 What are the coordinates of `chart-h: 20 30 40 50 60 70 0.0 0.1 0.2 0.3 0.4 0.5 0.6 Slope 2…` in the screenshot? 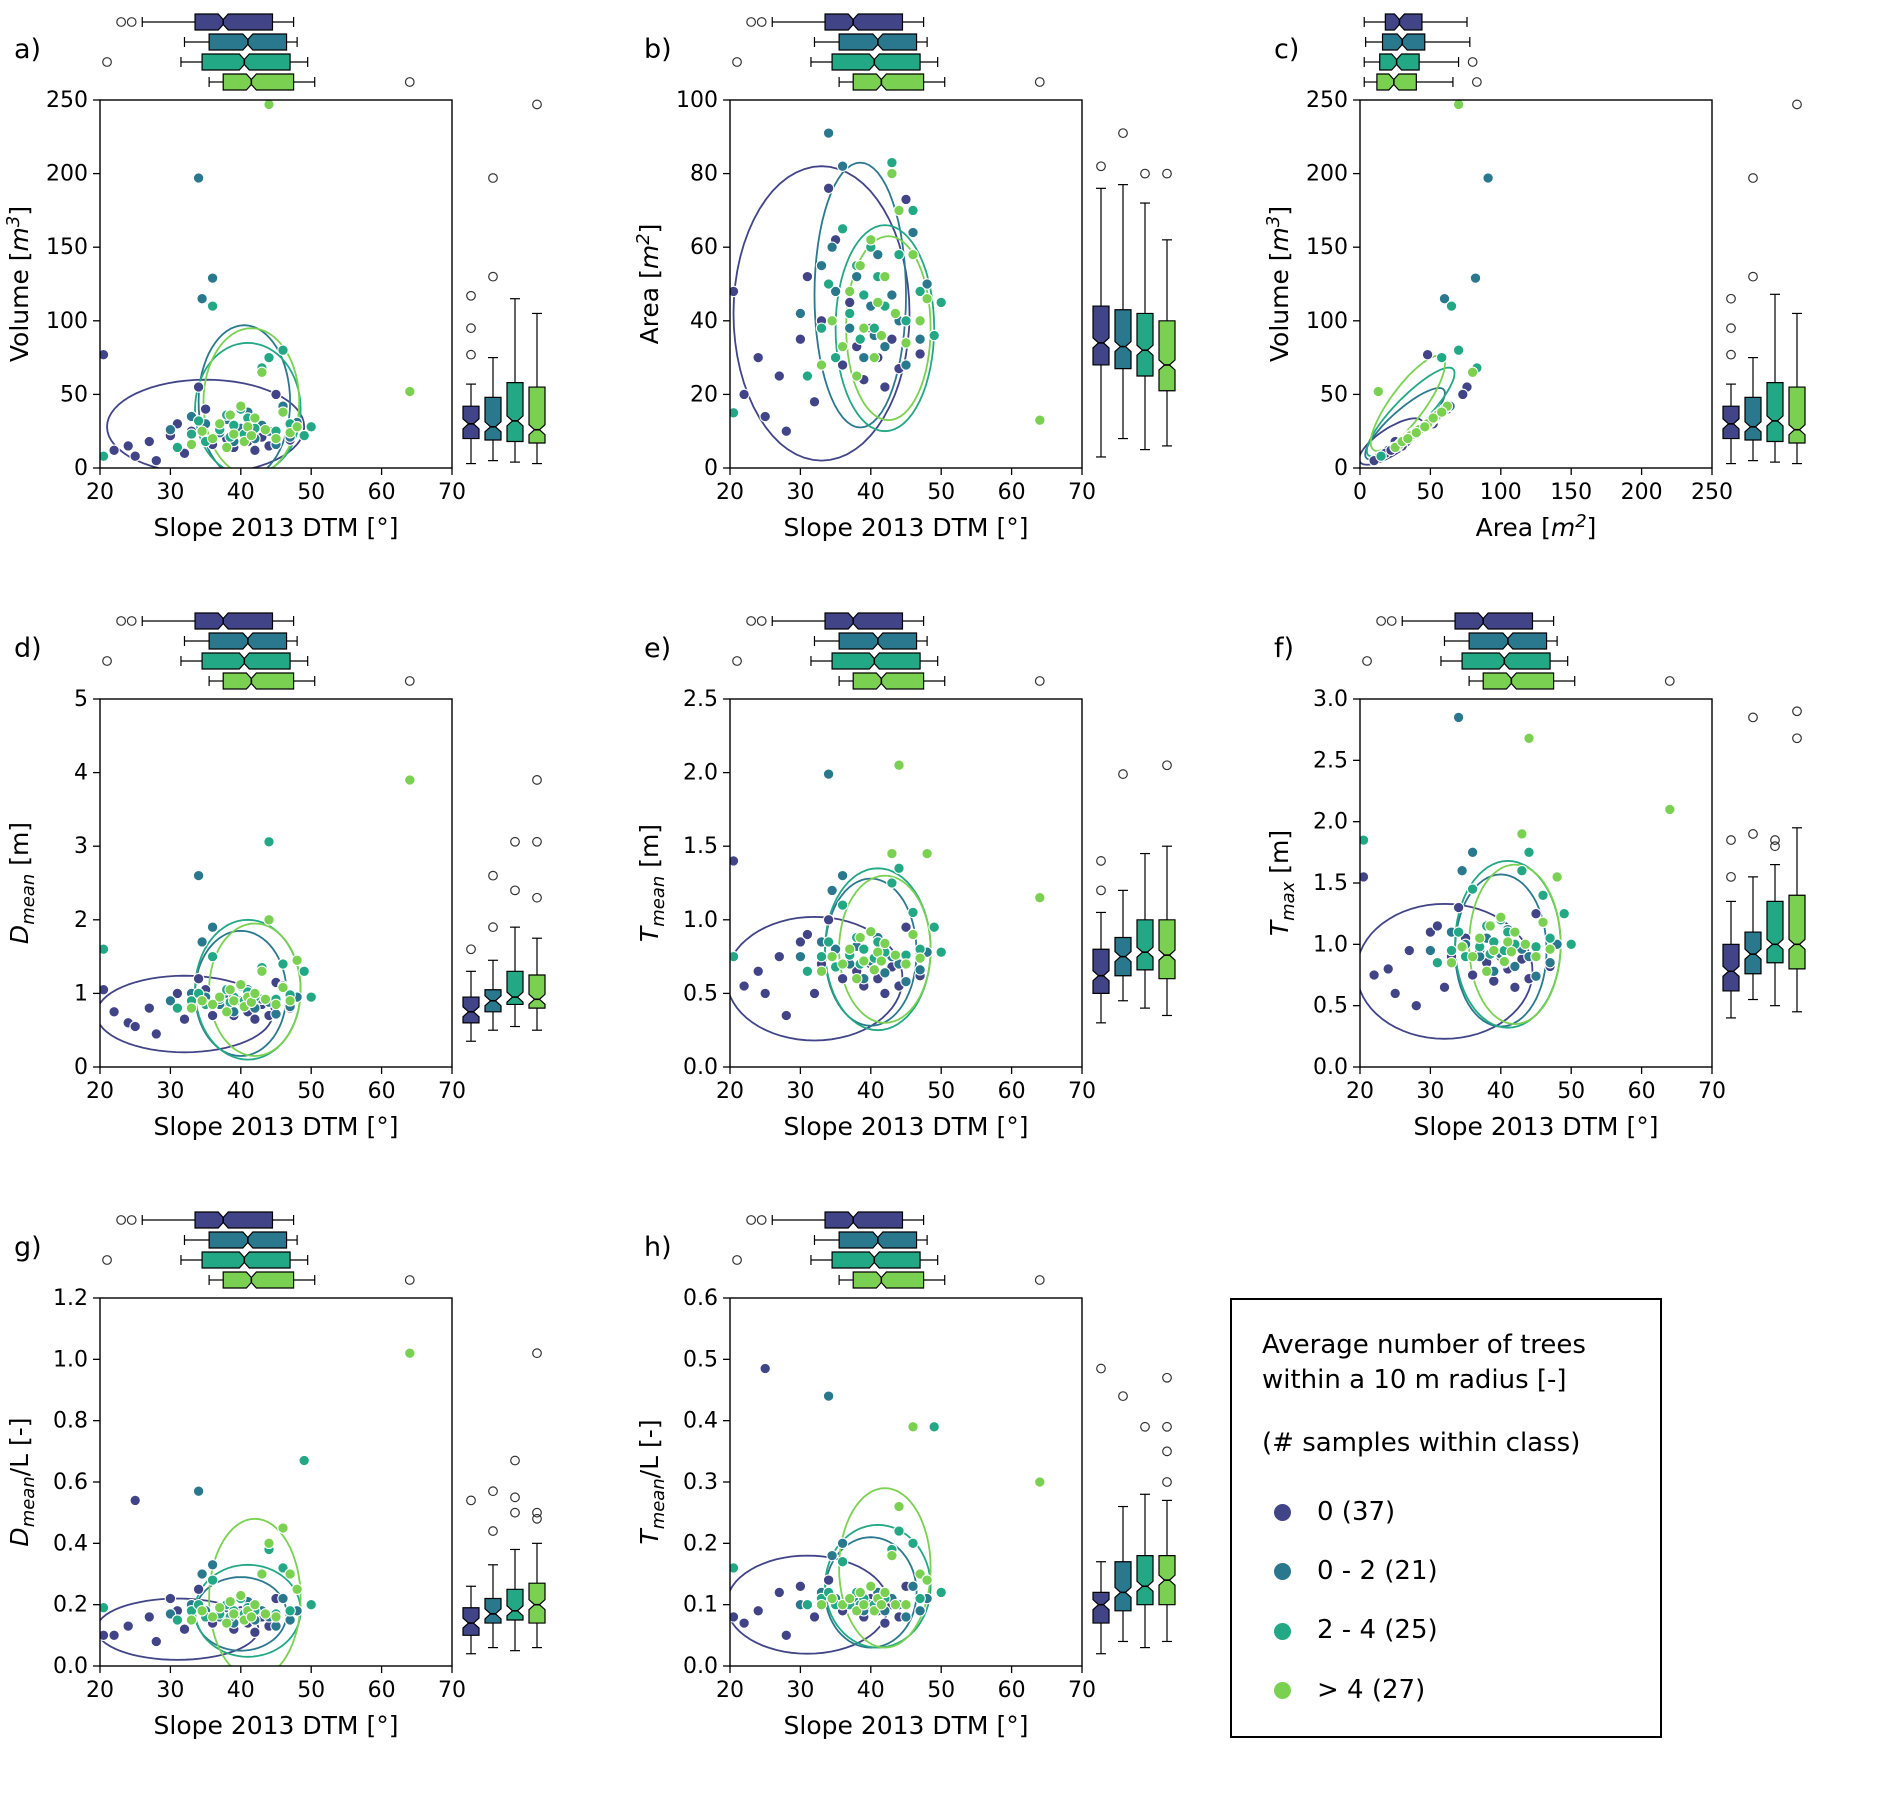 It's located at (905, 1475).